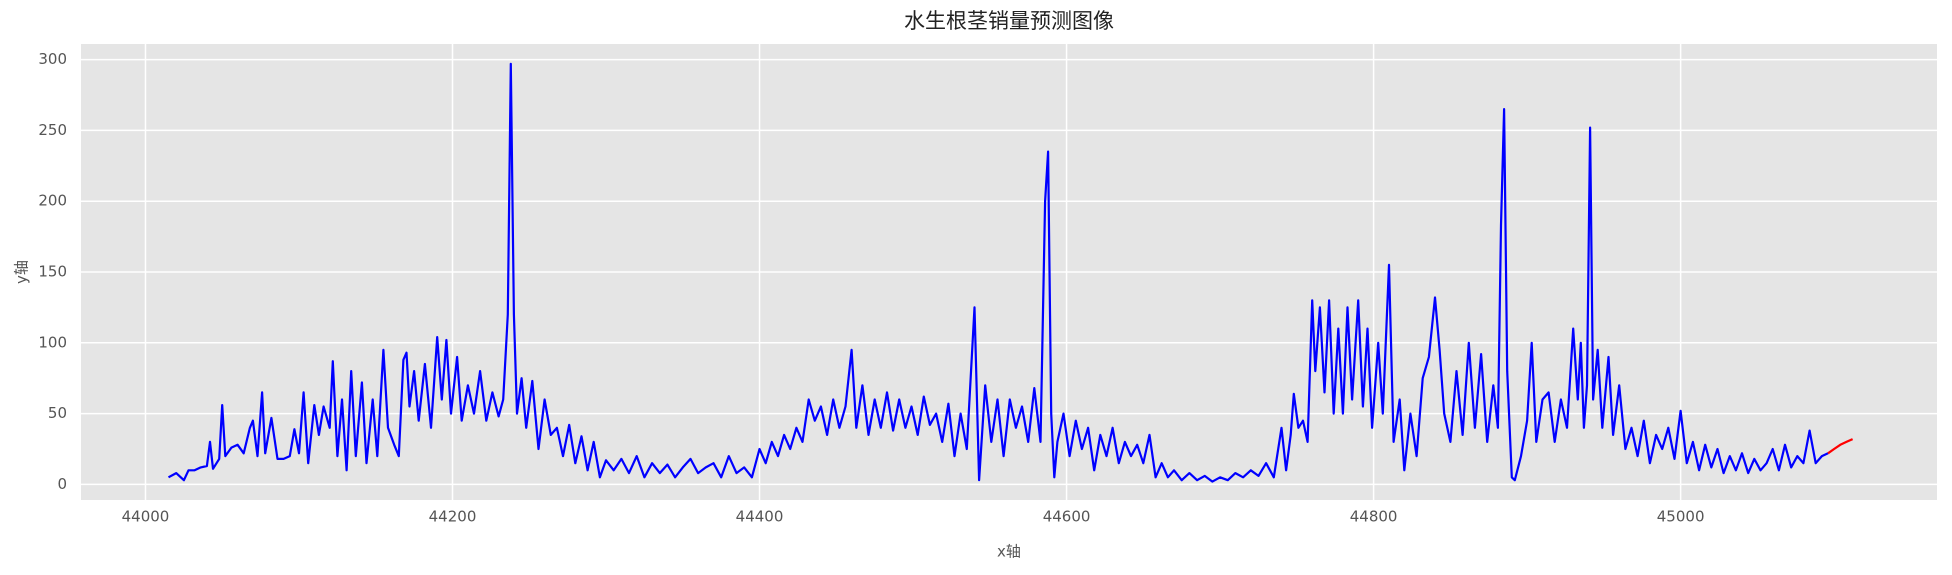 Image resolution: width=1952 pixels, height=575 pixels. I want to click on y-tick-label: 50, so click(57, 413).